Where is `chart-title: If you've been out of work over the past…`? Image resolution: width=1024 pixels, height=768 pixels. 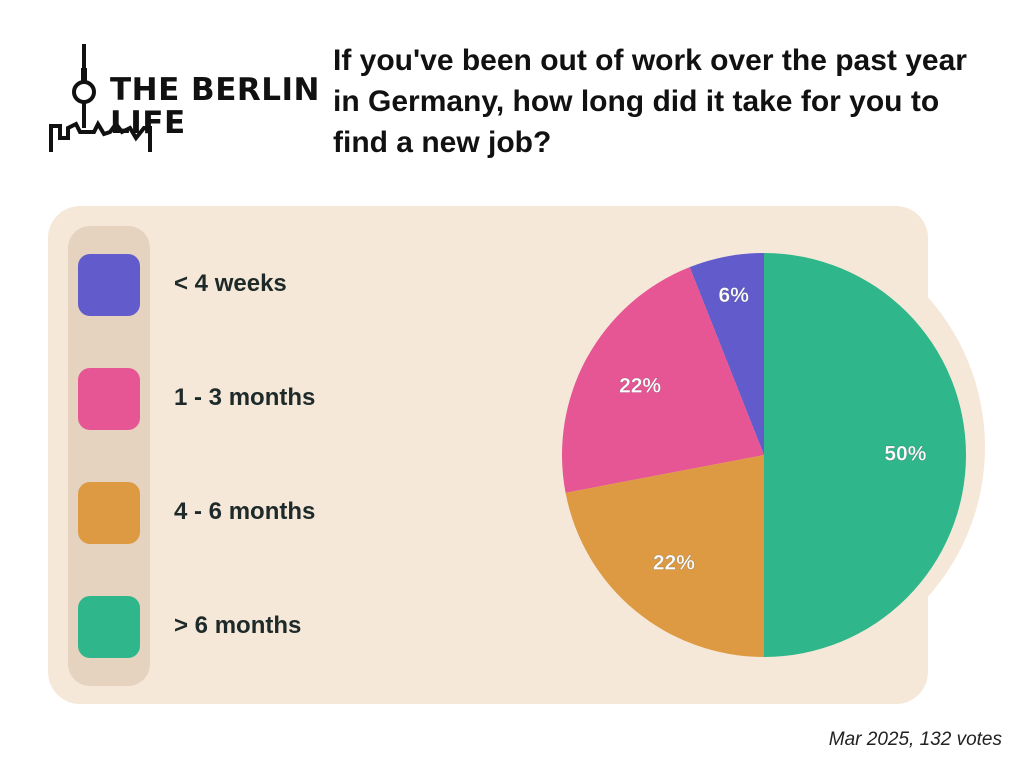 chart-title: If you've been out of work over the past… is located at coordinates (650, 101).